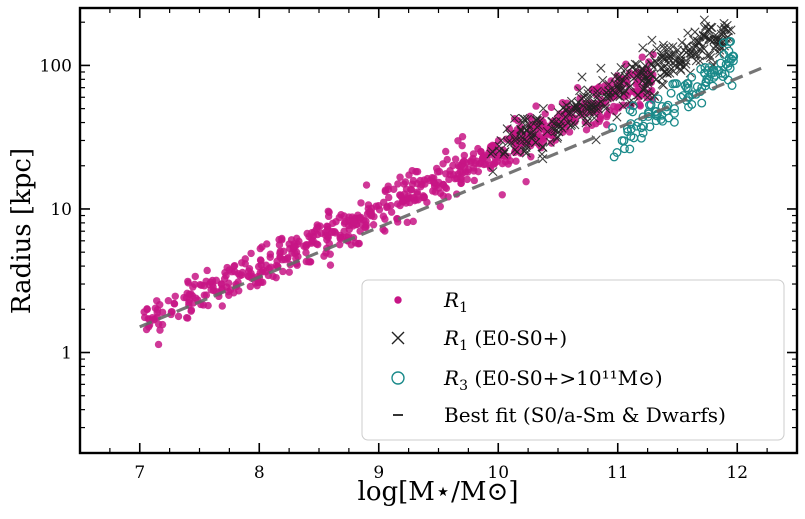  What do you see at coordinates (505, 340) in the screenshot?
I see `legend-label: R1 (E0-S0+)` at bounding box center [505, 340].